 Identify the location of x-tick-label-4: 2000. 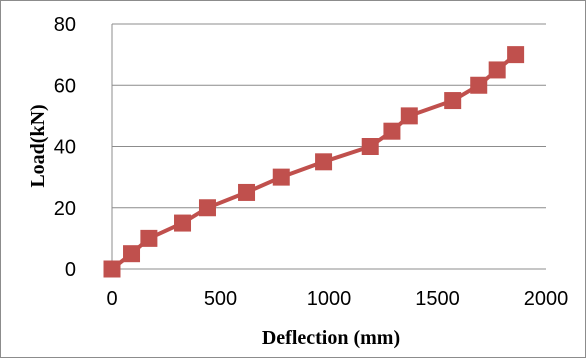
(546, 299).